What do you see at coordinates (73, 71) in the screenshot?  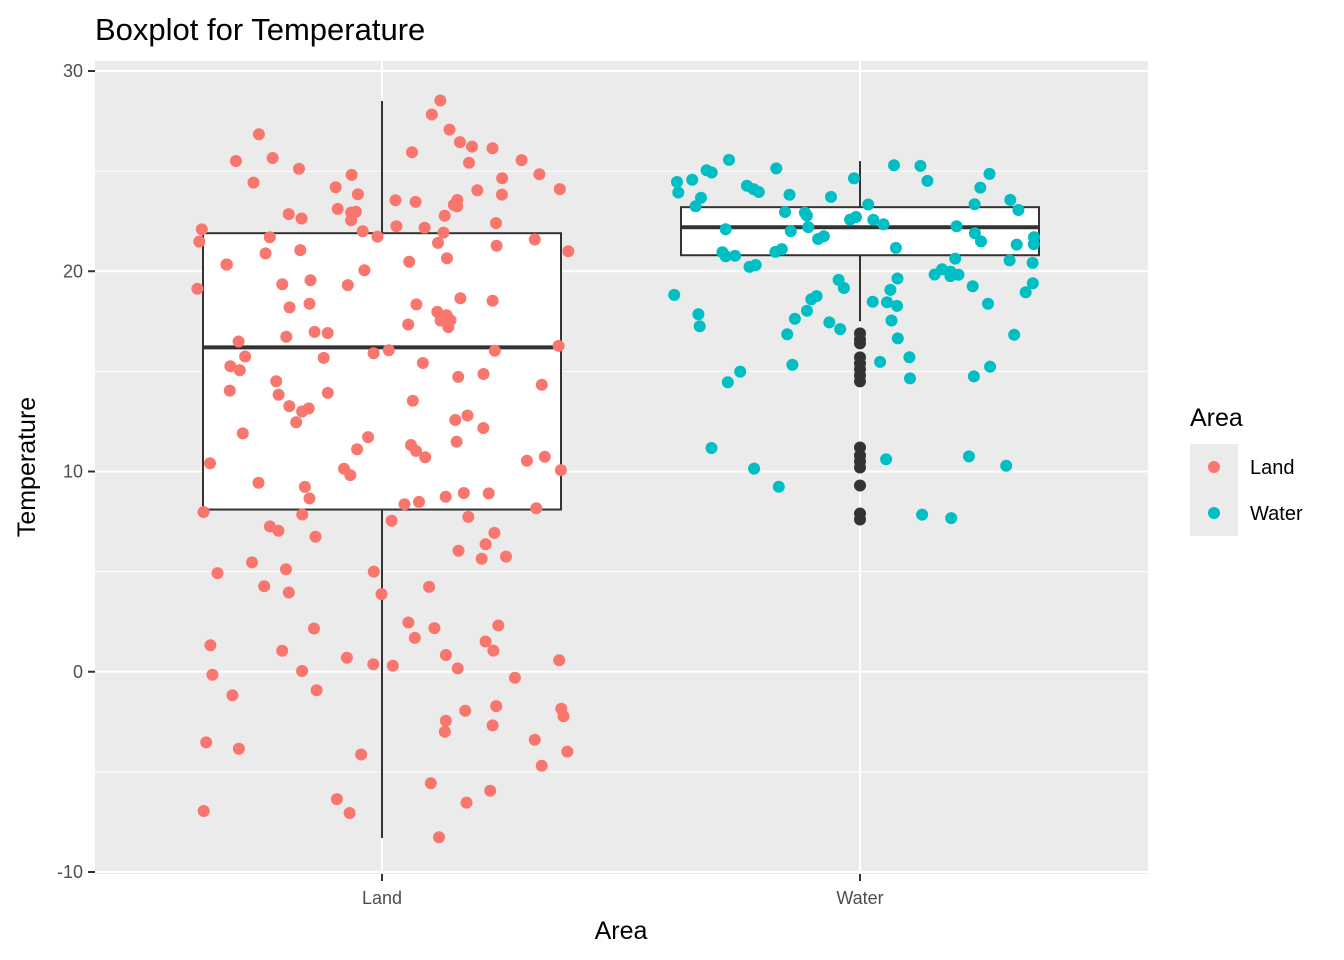 I see `y-tick-label: 30` at bounding box center [73, 71].